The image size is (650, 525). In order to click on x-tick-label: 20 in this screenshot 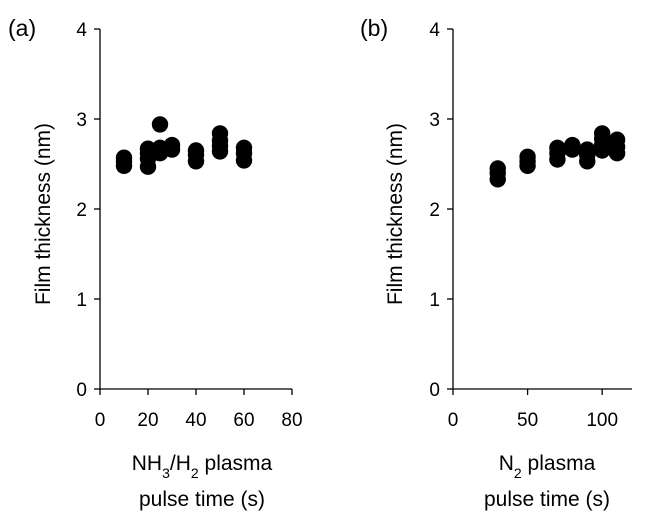, I will do `click(147, 420)`.